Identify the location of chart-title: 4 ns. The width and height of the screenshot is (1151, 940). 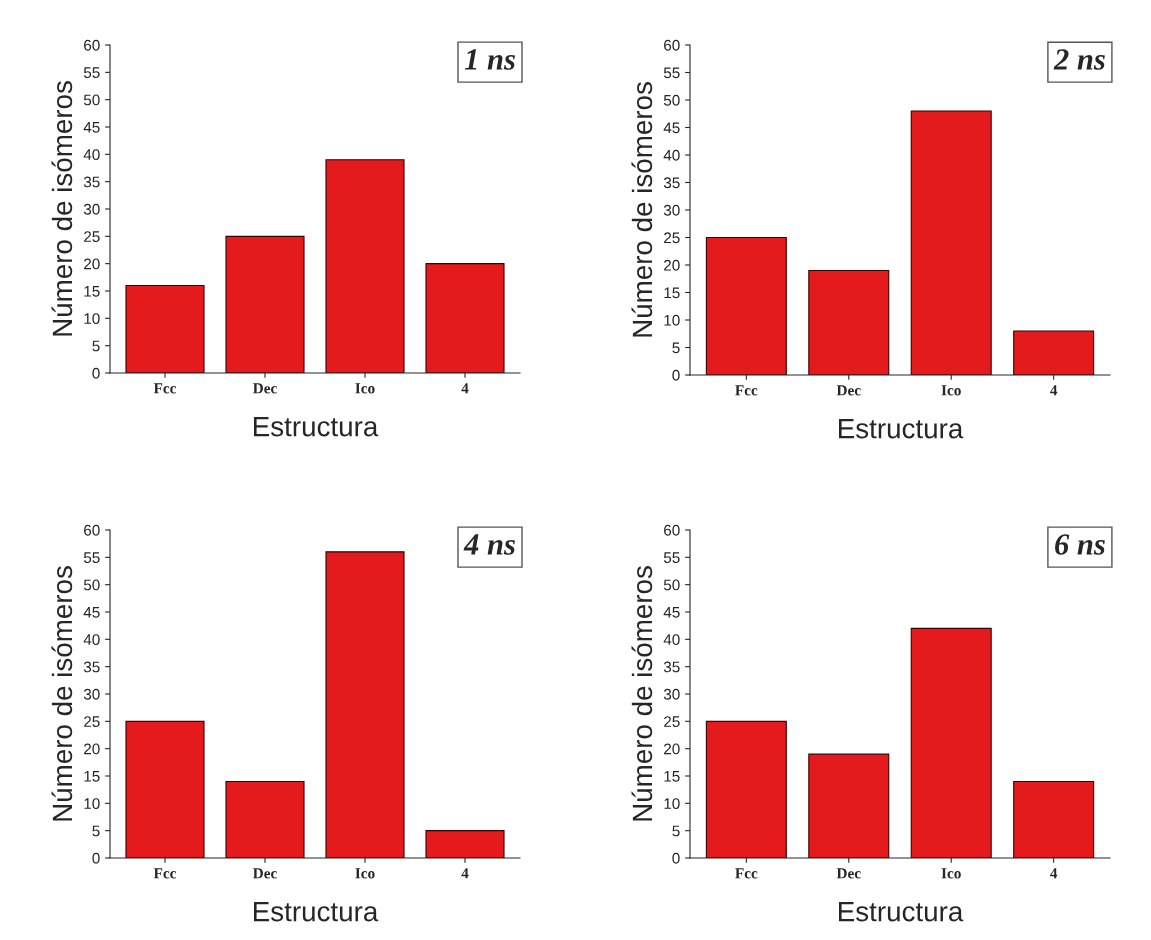
(489, 544).